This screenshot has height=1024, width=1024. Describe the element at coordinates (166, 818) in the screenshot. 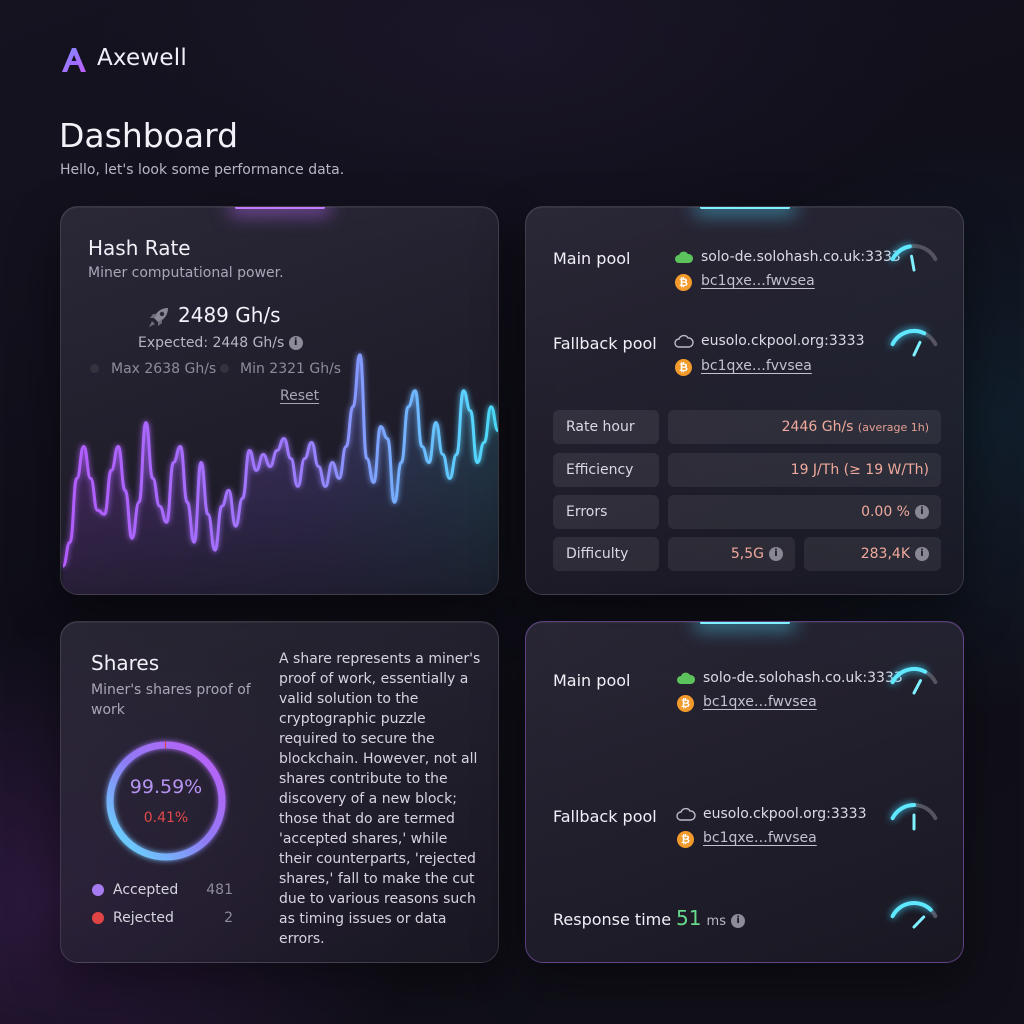

I see `rejected-percent: 0.41%` at that location.